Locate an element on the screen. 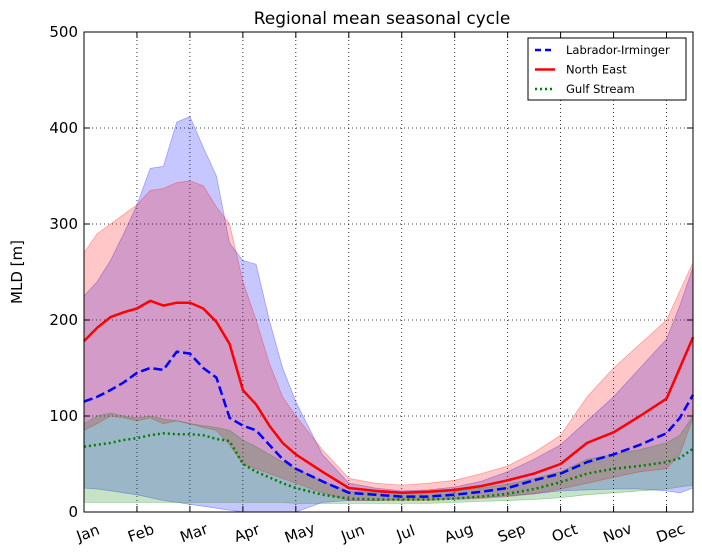 Image resolution: width=702 pixels, height=556 pixels. x-tick-label: Aug is located at coordinates (459, 533).